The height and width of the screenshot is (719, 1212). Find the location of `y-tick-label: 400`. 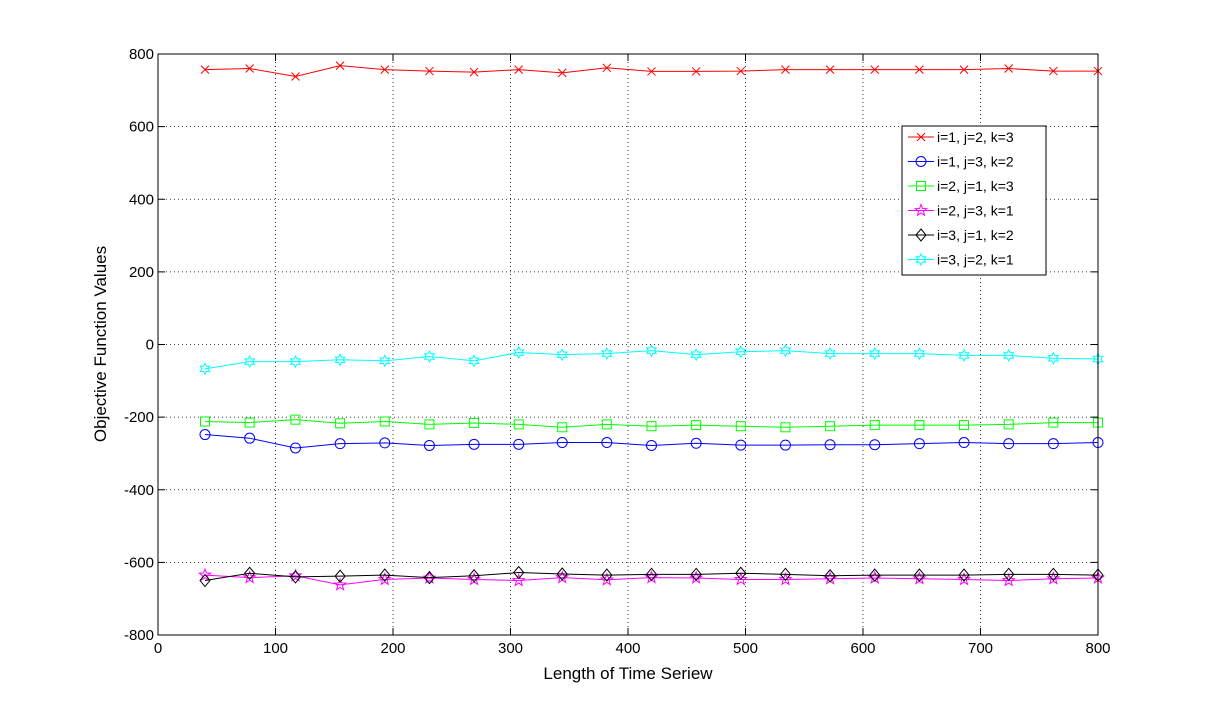

y-tick-label: 400 is located at coordinates (141, 199).